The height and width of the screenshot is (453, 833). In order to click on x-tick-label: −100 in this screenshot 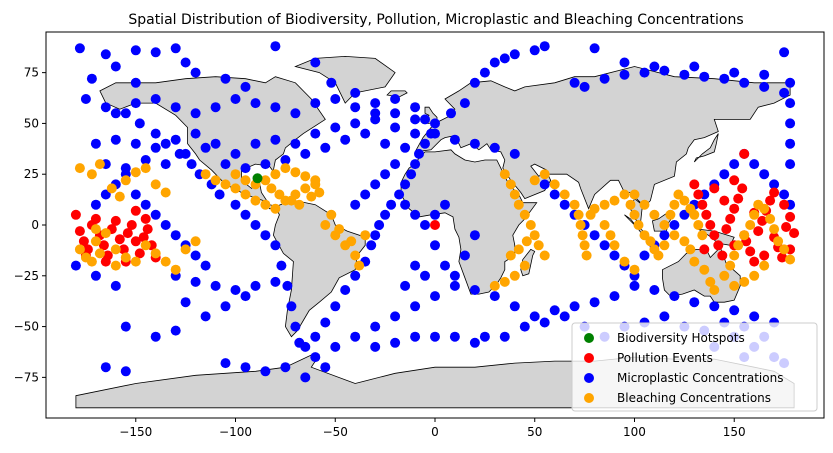, I will do `click(235, 432)`.